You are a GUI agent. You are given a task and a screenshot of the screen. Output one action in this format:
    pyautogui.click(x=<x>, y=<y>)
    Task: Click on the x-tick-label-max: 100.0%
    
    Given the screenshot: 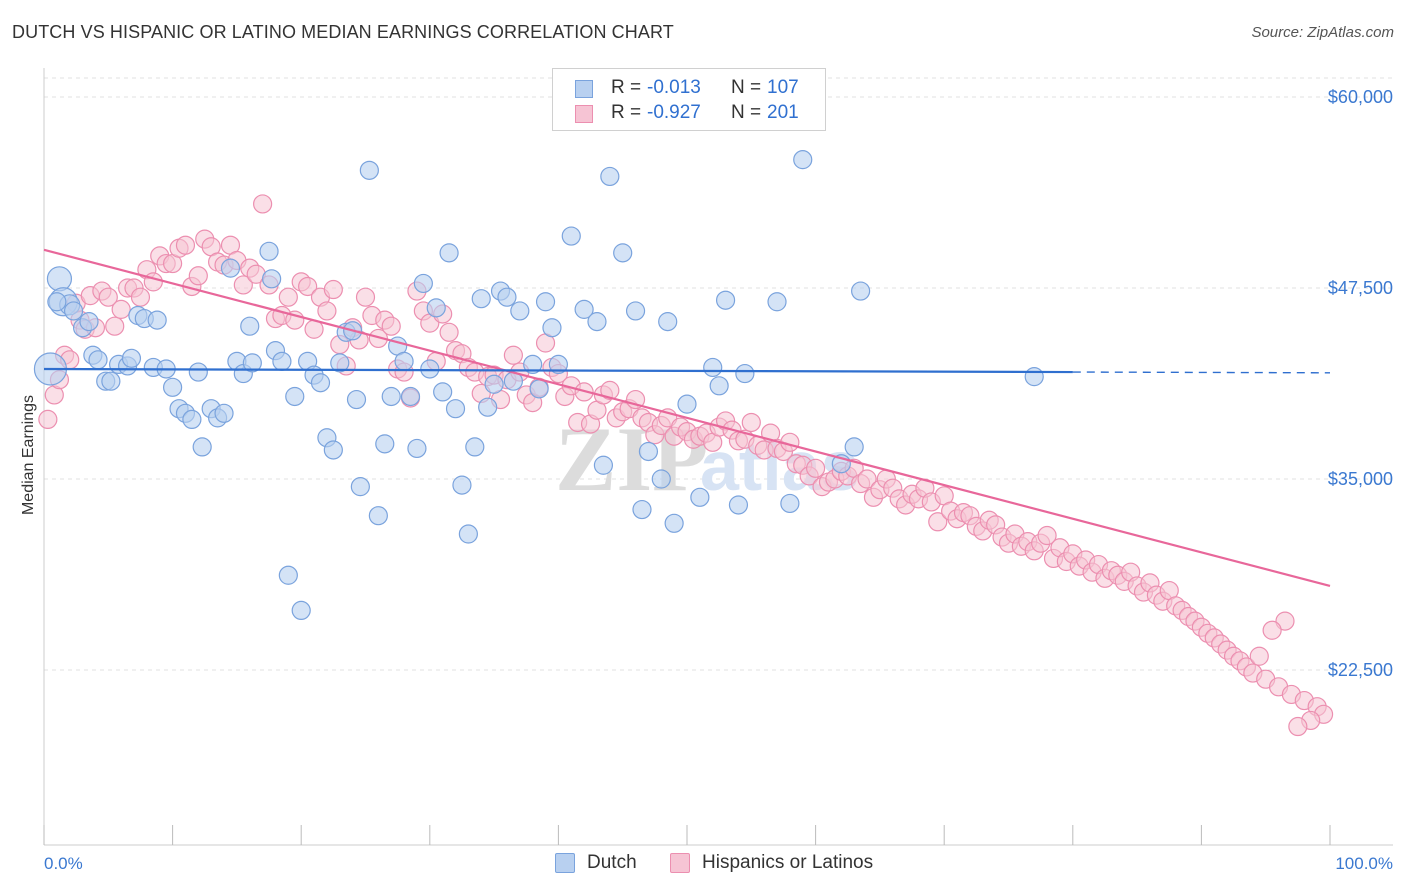 What is the action you would take?
    pyautogui.click(x=1364, y=863)
    